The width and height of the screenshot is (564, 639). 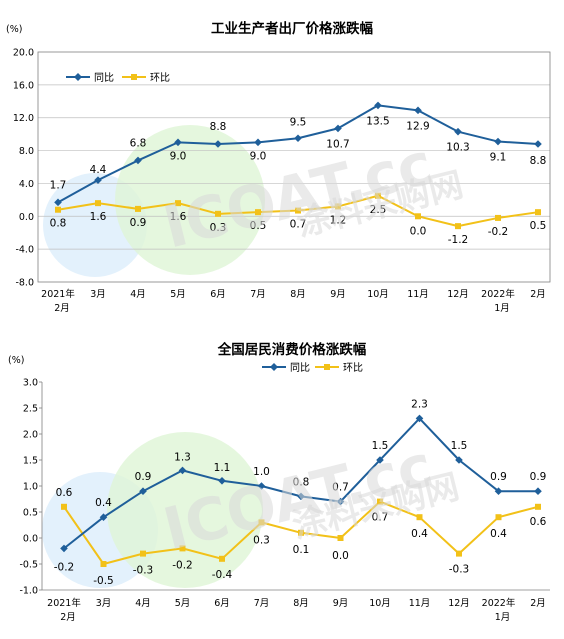 What do you see at coordinates (30, 487) in the screenshot?
I see `cpi-y-axis: 3.0 2.5 2.0 1.5 1.0 0.5 0.0 -0.5 -1.0` at bounding box center [30, 487].